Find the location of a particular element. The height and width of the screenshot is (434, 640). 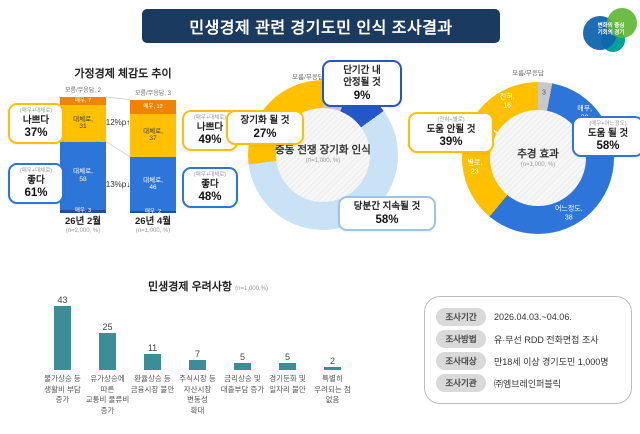

page-title: 민생경제 관련 경기도민 인식 조사결과 is located at coordinates (321, 26).